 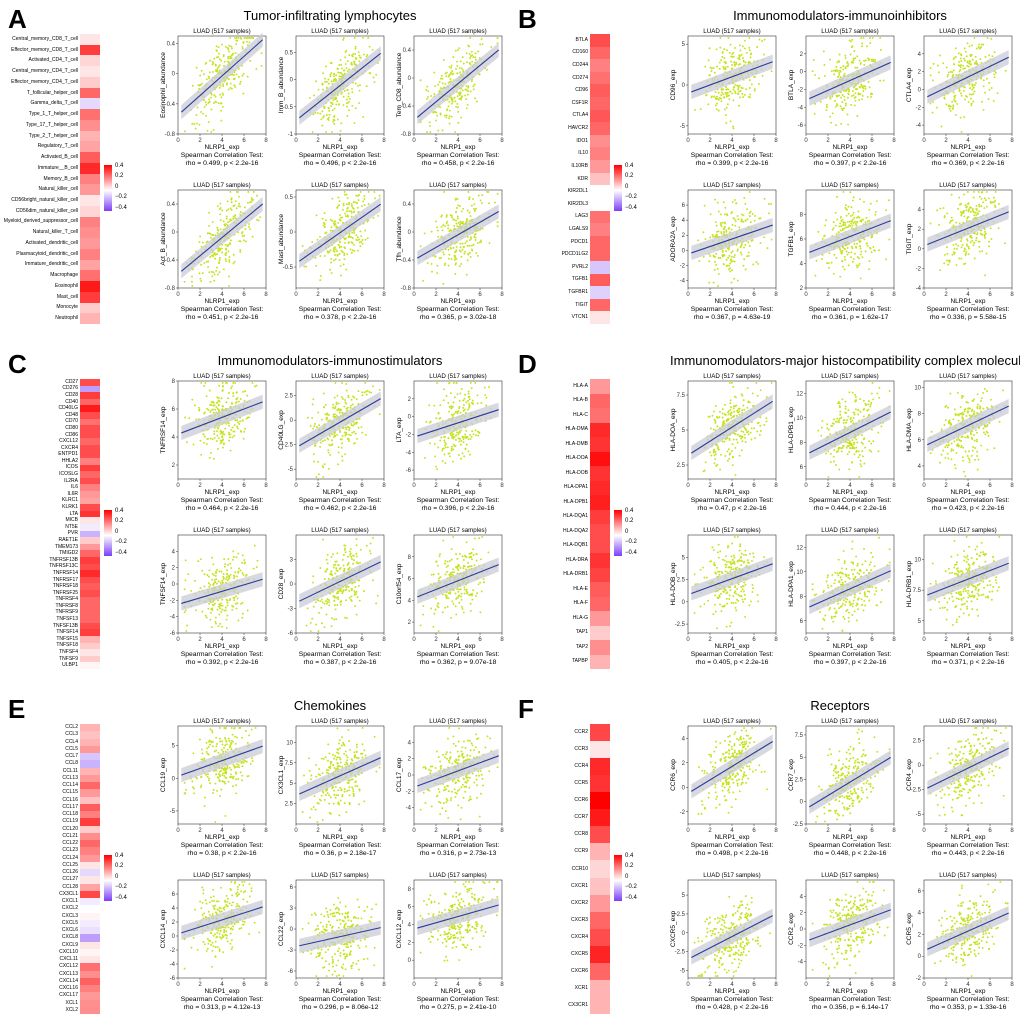 I want to click on correlation-test-label: Spearman Correlation Test:, so click(x=850, y=309).